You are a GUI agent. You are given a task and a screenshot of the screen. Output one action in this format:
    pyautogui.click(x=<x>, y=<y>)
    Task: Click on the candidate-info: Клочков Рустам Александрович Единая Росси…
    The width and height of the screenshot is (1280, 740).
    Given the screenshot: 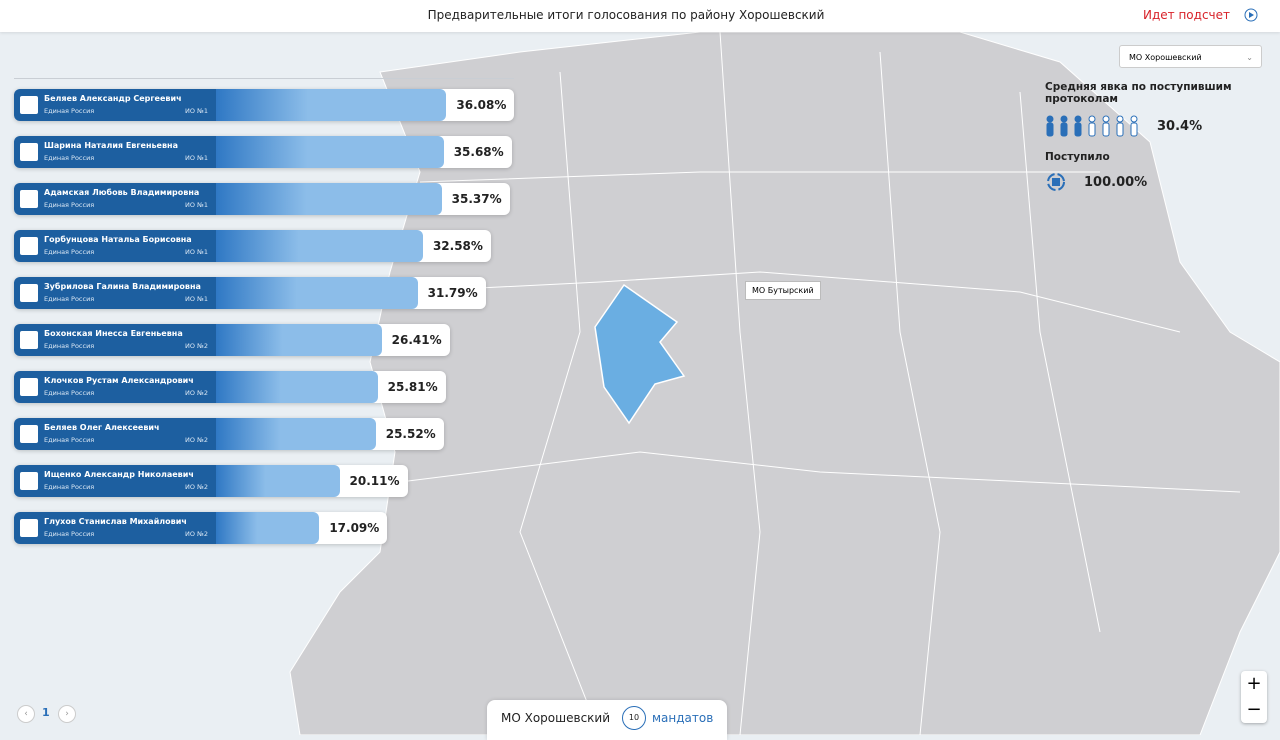 What is the action you would take?
    pyautogui.click(x=115, y=387)
    